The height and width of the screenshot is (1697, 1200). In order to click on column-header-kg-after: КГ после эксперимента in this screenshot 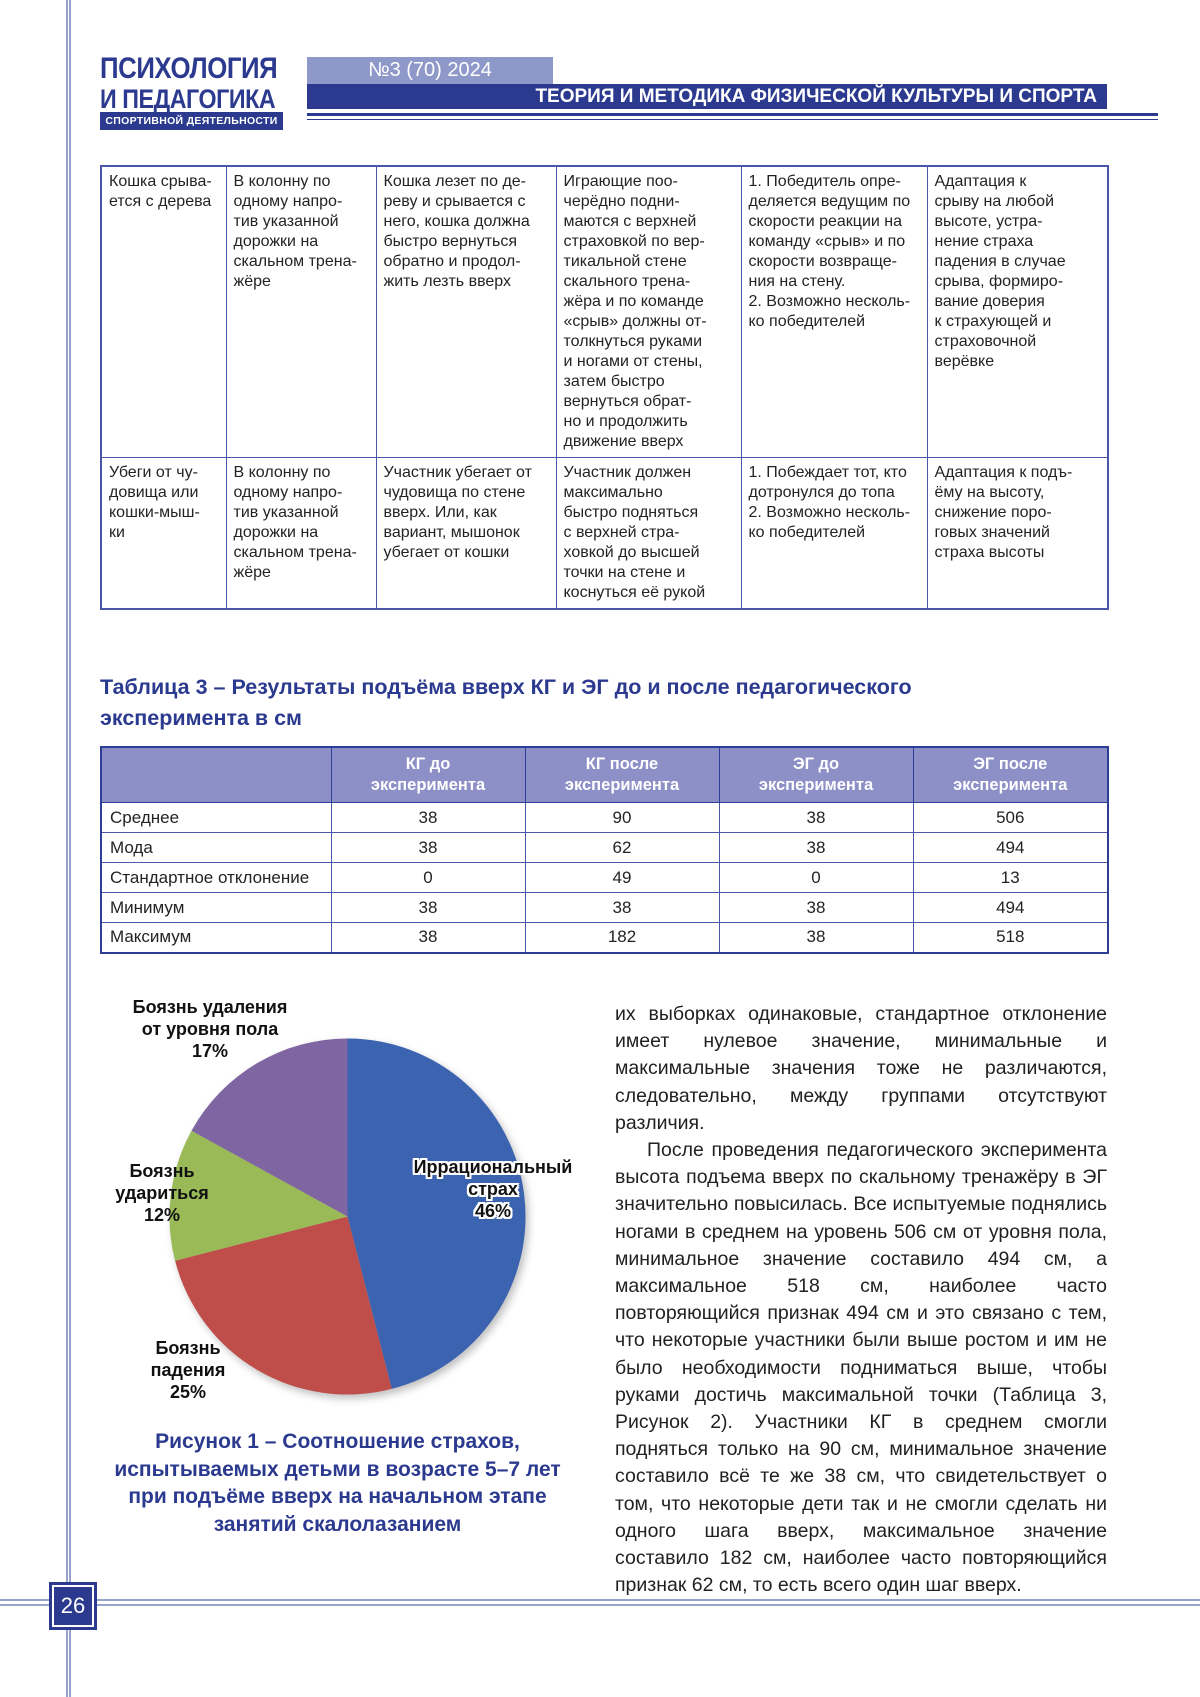, I will do `click(622, 774)`.